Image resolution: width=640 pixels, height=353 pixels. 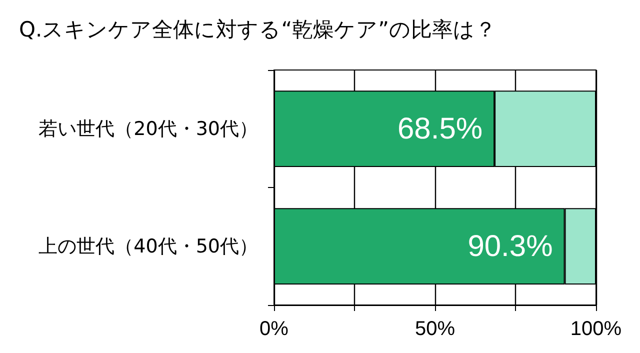 What do you see at coordinates (148, 129) in the screenshot?
I see `y-tick-label: 若い世代（20代・30代）` at bounding box center [148, 129].